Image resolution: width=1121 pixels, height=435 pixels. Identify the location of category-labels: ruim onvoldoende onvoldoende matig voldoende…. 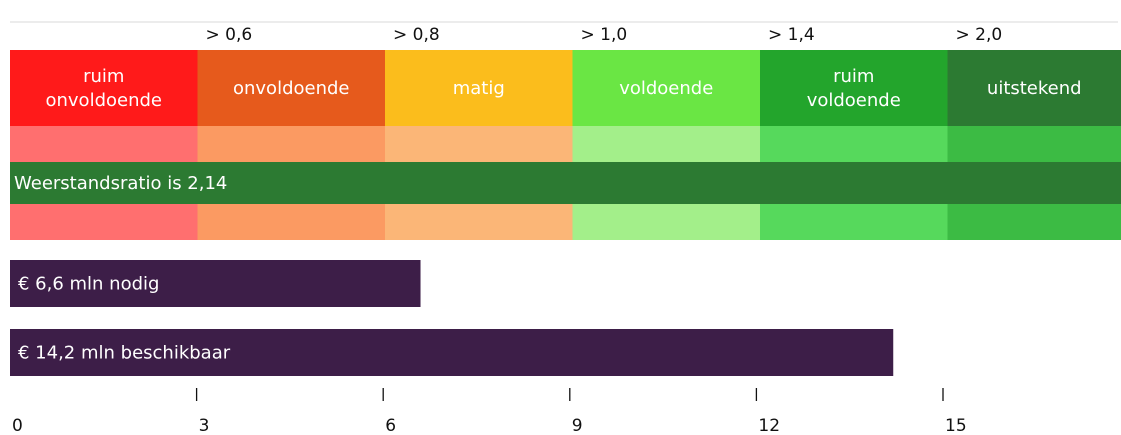
(563, 88).